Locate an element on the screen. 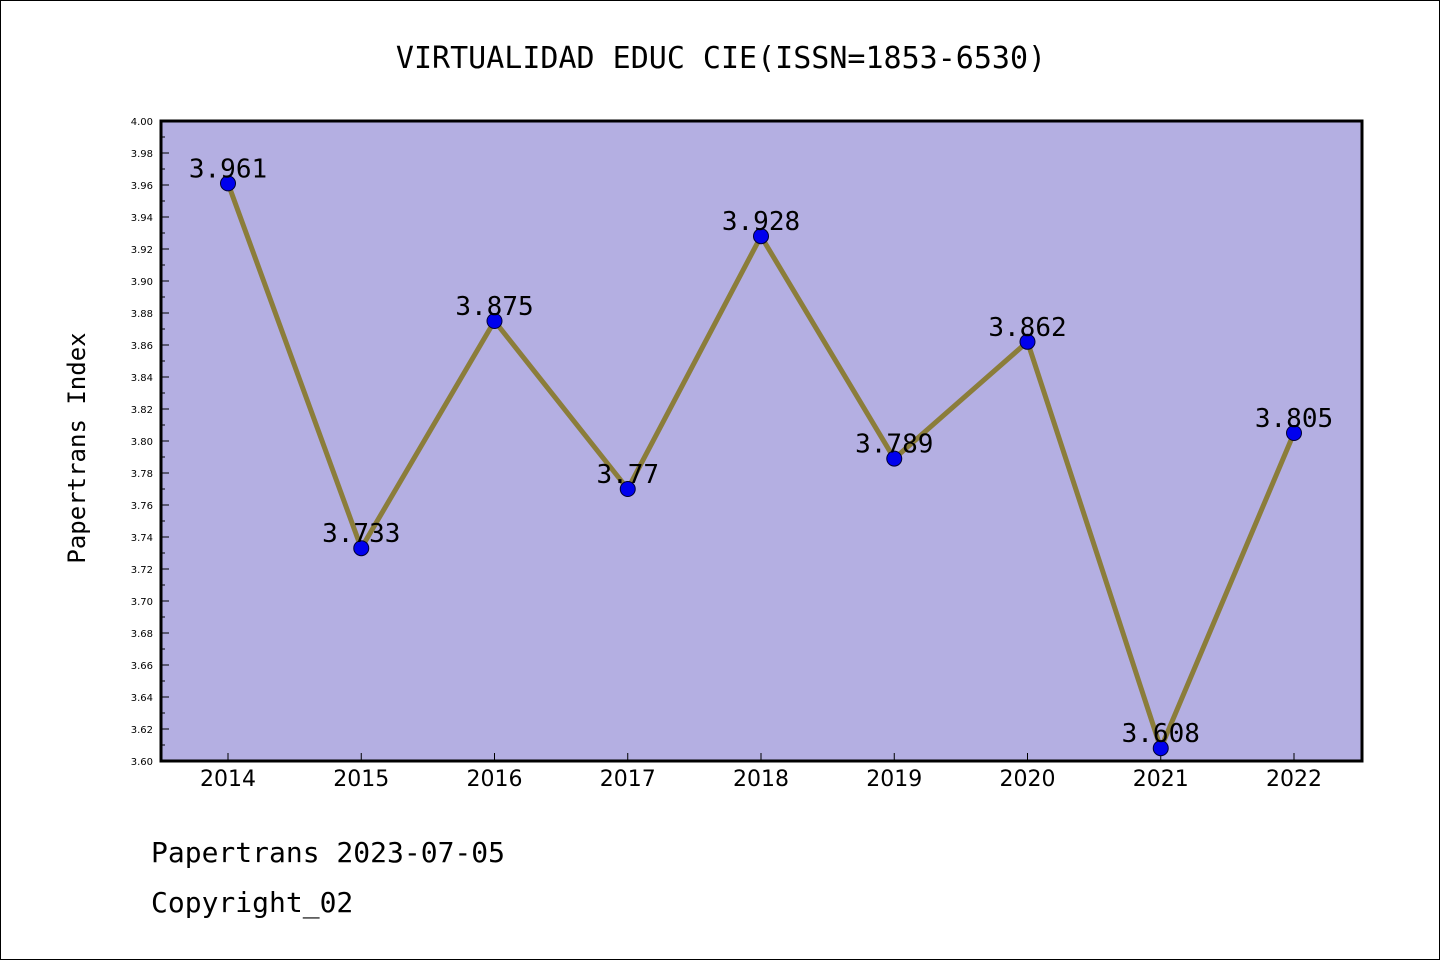  x-tick-label: 2016 is located at coordinates (495, 779).